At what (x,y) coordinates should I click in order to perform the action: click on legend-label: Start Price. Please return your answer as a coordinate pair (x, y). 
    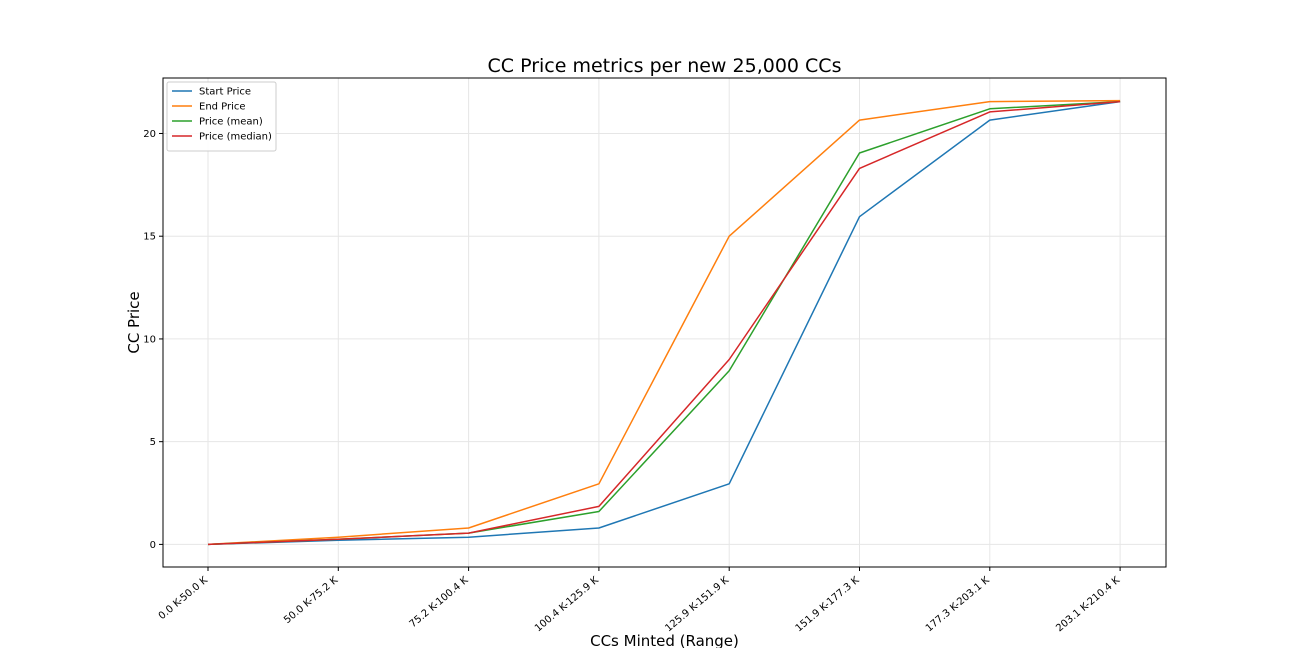
    Looking at the image, I should click on (225, 92).